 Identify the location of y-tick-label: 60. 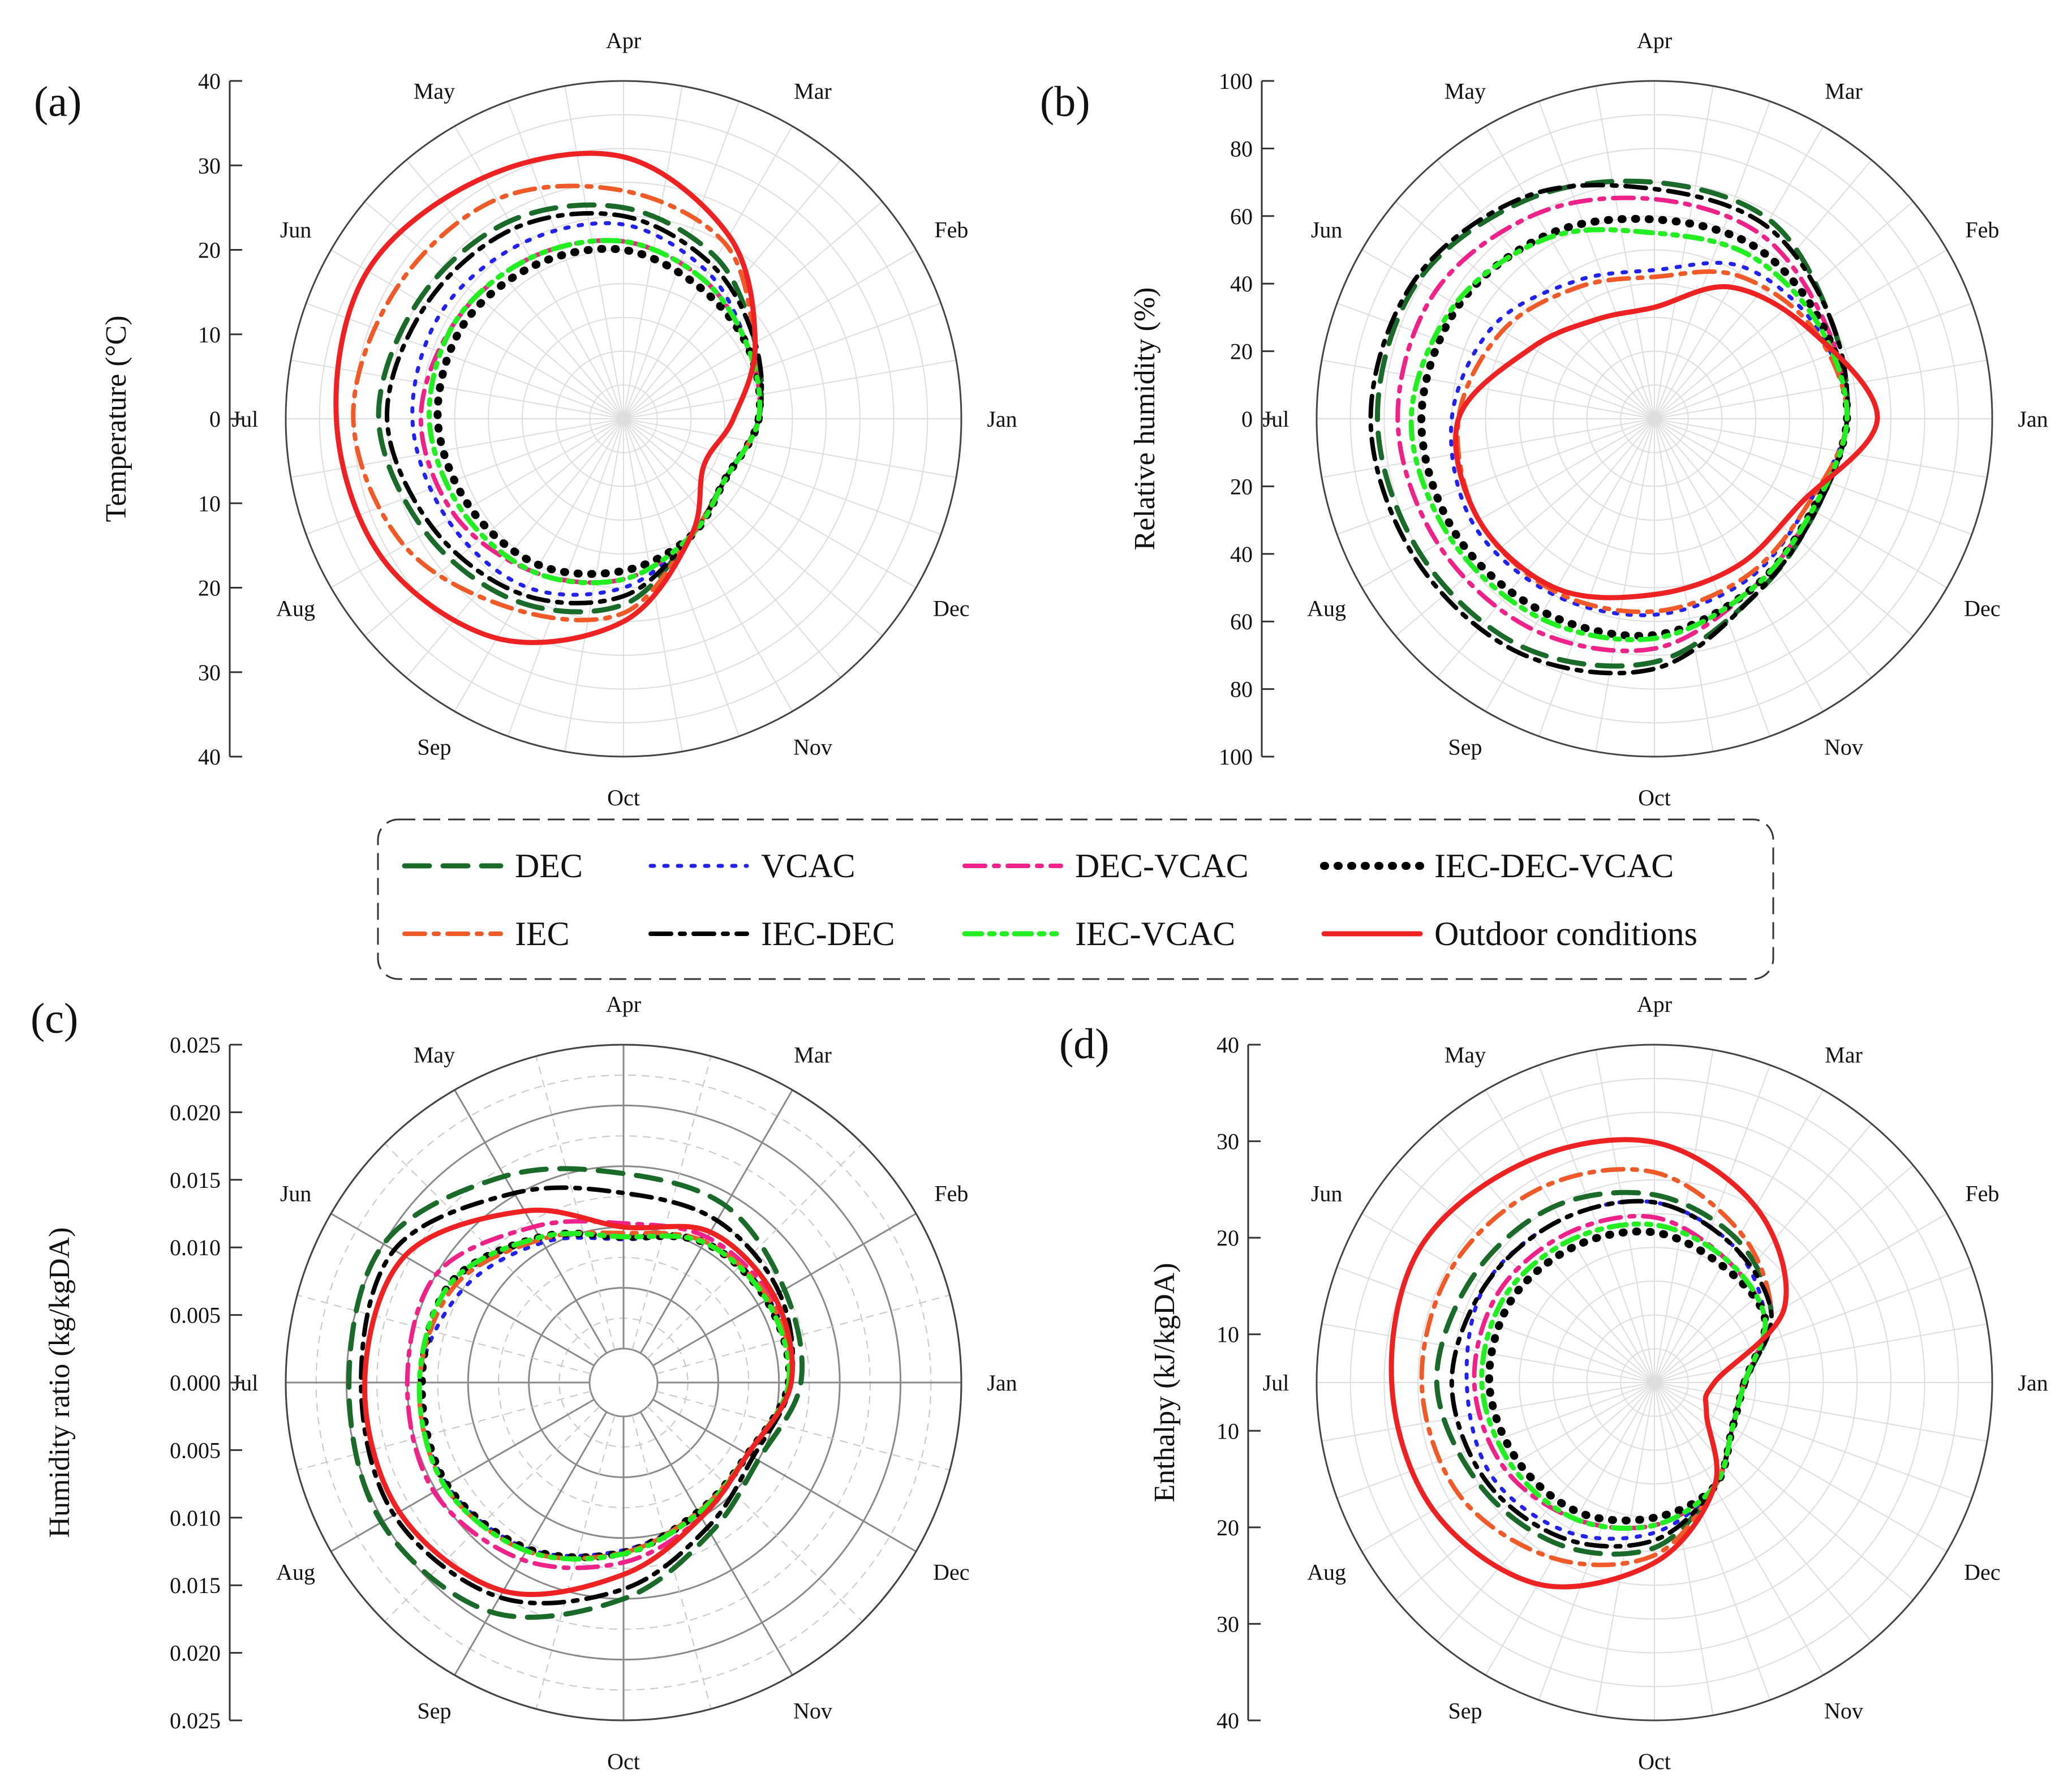
(1241, 622).